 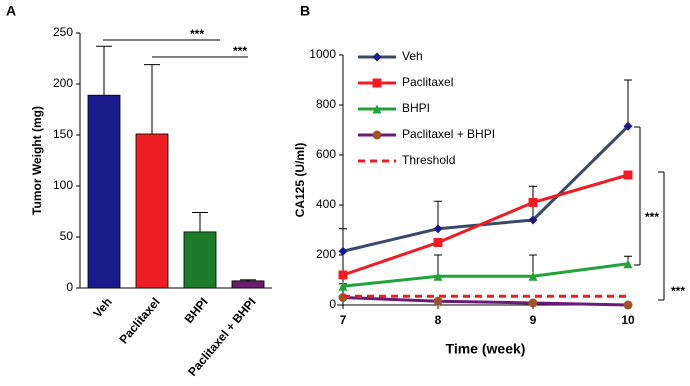 I want to click on y-tick-label: 150, so click(x=63, y=134).